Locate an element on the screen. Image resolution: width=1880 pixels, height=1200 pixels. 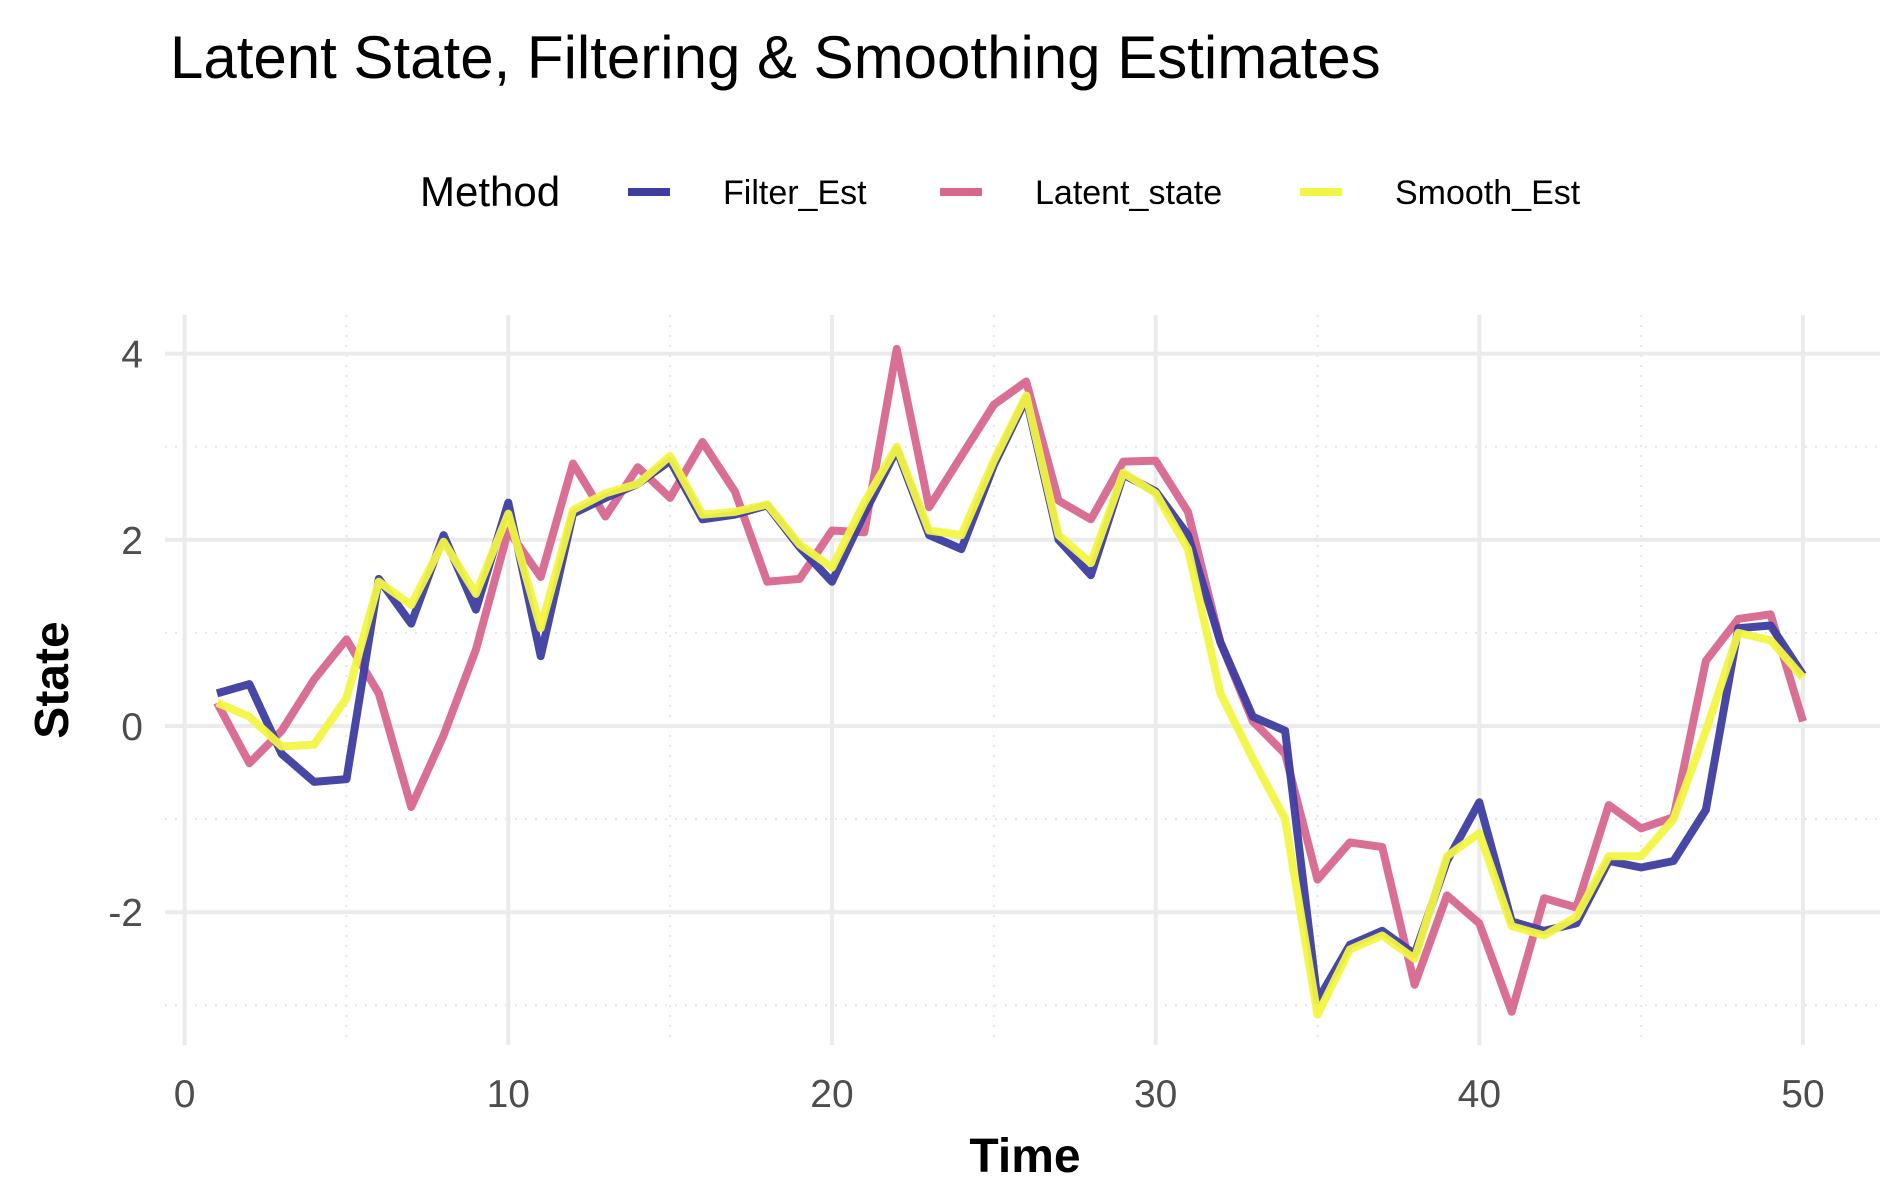
x-tick-label: 40 is located at coordinates (1479, 1094).